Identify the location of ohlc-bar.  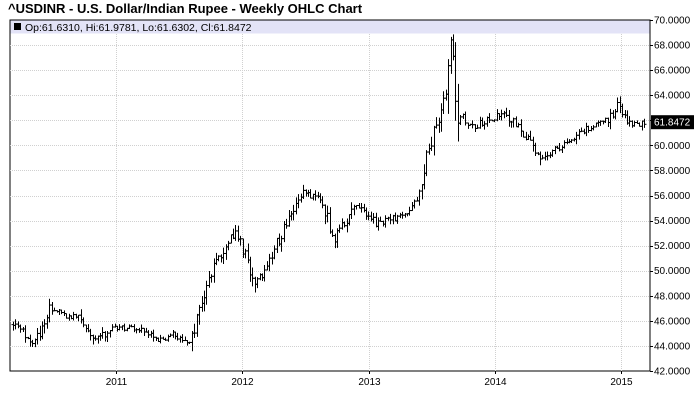
(644, 123).